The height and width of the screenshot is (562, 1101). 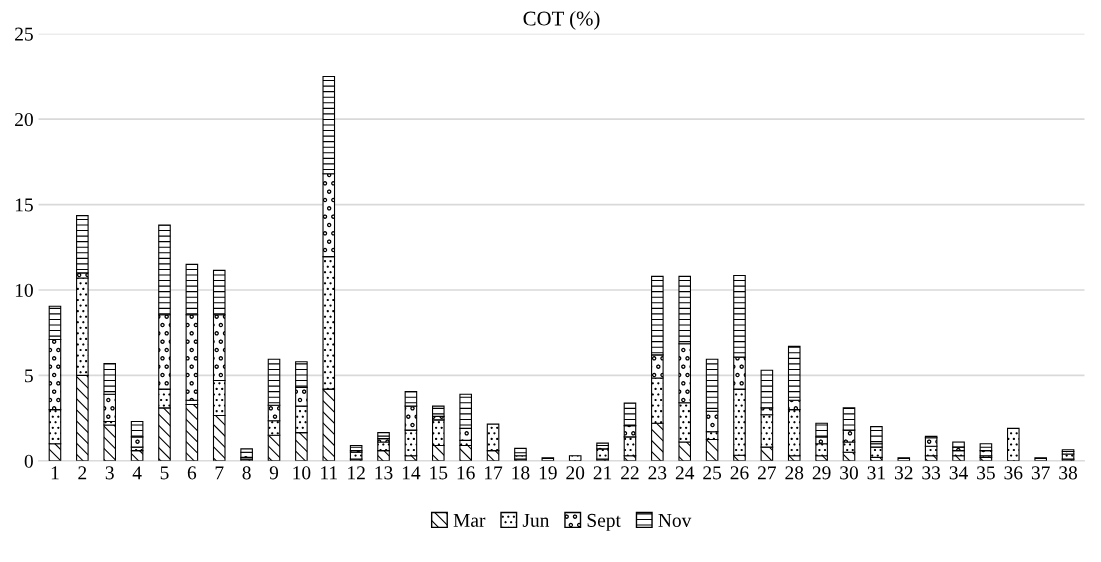 What do you see at coordinates (712, 473) in the screenshot?
I see `x-tick-label: 25` at bounding box center [712, 473].